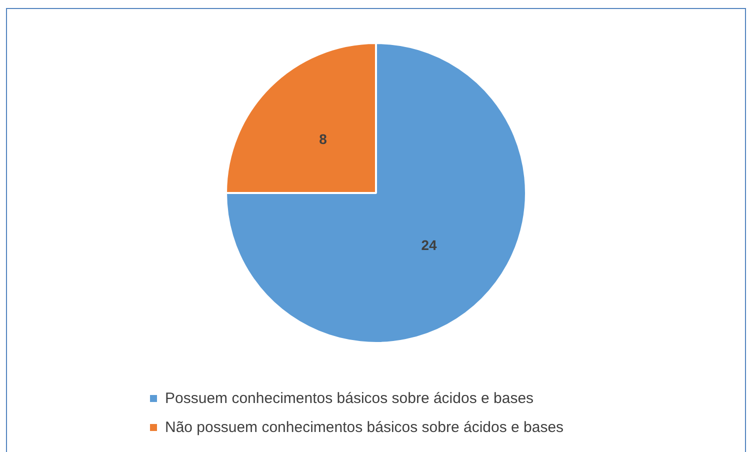 The image size is (752, 452). What do you see at coordinates (364, 427) in the screenshot?
I see `legend-label: Não possuem conhecimentos básicos sobre ácidos e bases` at bounding box center [364, 427].